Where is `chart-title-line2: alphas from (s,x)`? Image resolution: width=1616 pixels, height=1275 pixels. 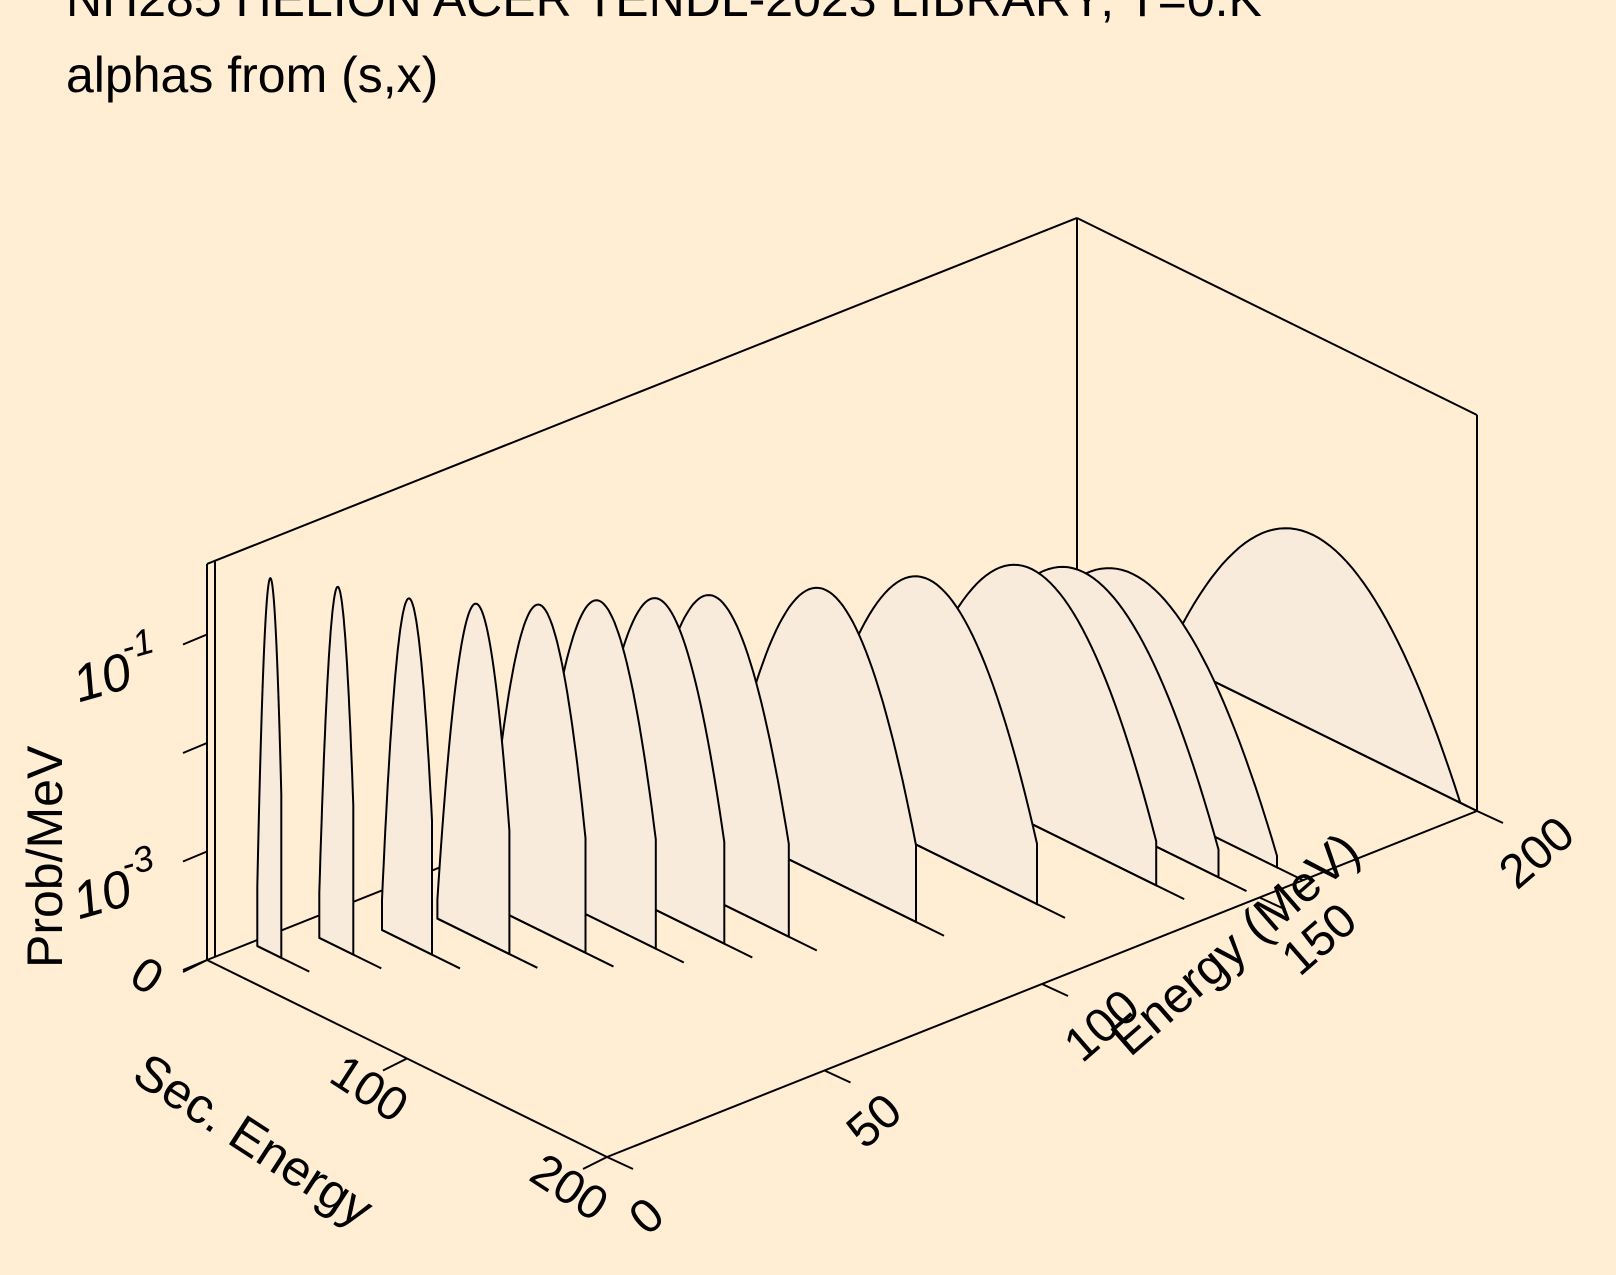 chart-title-line2: alphas from (s,x) is located at coordinates (252, 75).